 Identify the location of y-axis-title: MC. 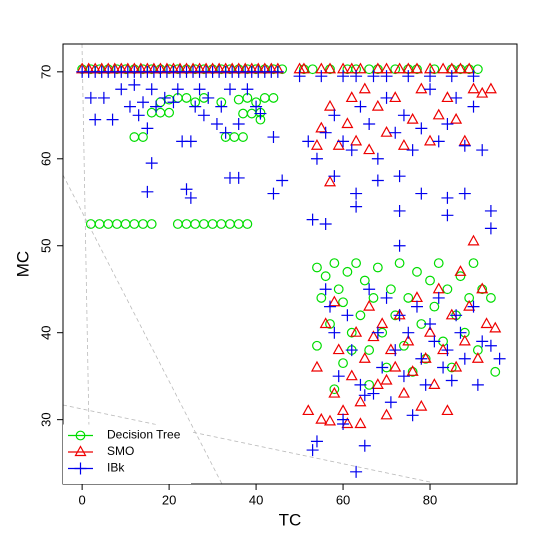
(22, 264).